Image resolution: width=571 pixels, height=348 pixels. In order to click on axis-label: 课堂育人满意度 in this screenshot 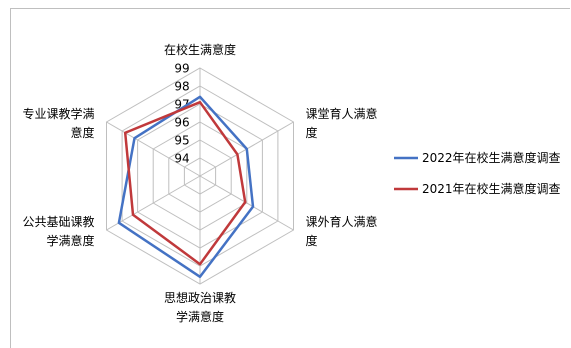, I will do `click(342, 123)`.